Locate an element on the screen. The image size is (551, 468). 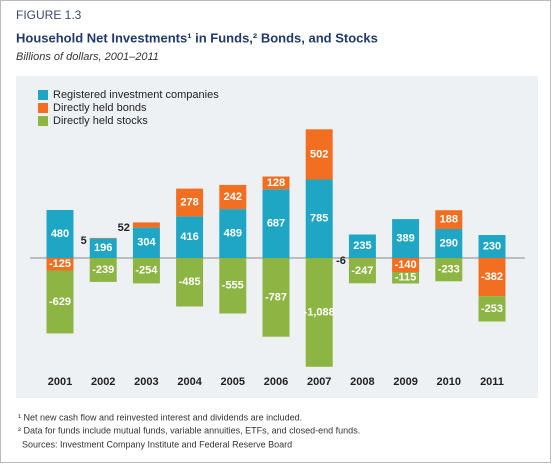
x-tick-label: 2006 is located at coordinates (276, 382).